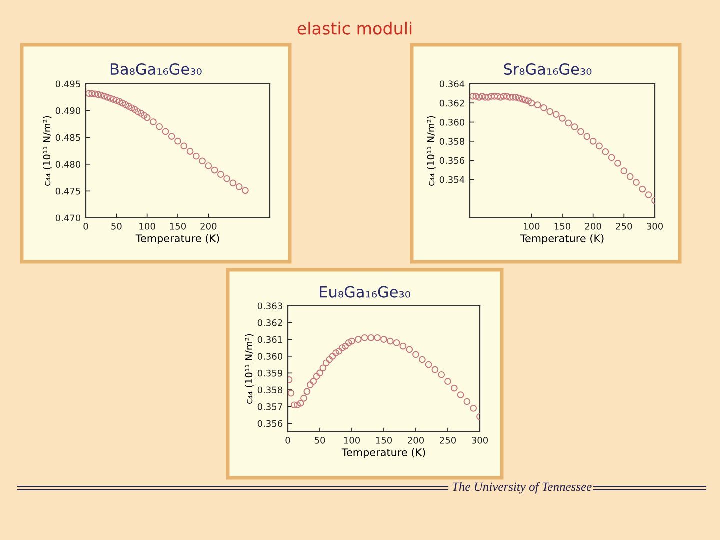 Image resolution: width=720 pixels, height=540 pixels. What do you see at coordinates (452, 180) in the screenshot?
I see `y-tick-label: 0.354` at bounding box center [452, 180].